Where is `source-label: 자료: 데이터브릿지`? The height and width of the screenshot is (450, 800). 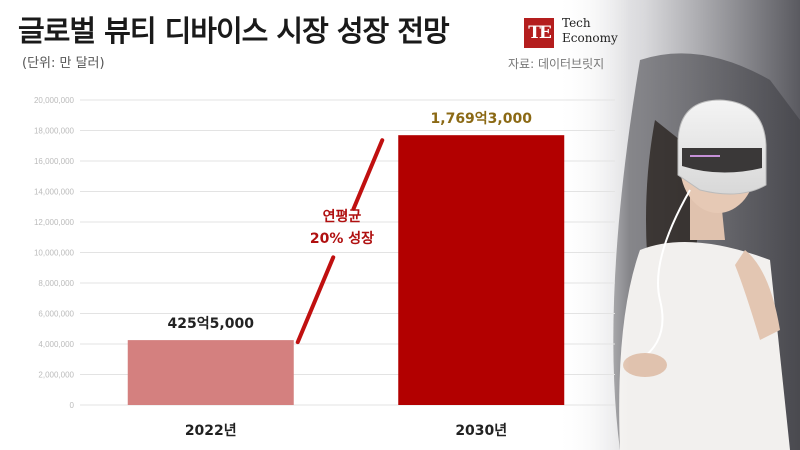 source-label: 자료: 데이터브릿지 is located at coordinates (556, 64).